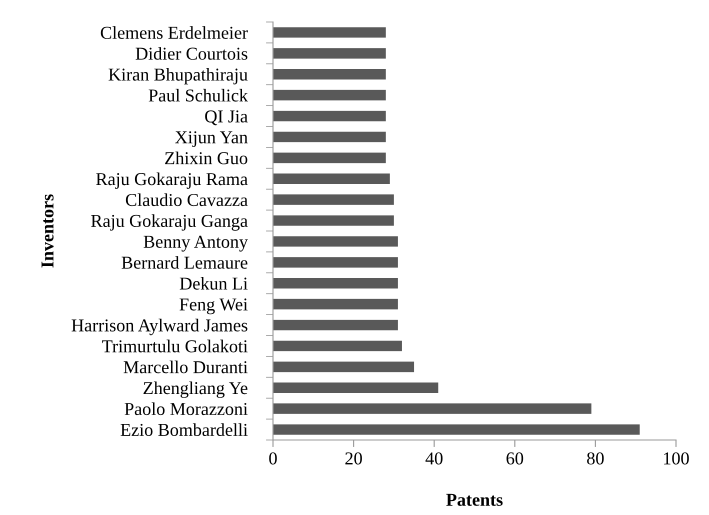 Image resolution: width=709 pixels, height=515 pixels. What do you see at coordinates (226, 118) in the screenshot?
I see `y-tick-label: QI Jia` at bounding box center [226, 118].